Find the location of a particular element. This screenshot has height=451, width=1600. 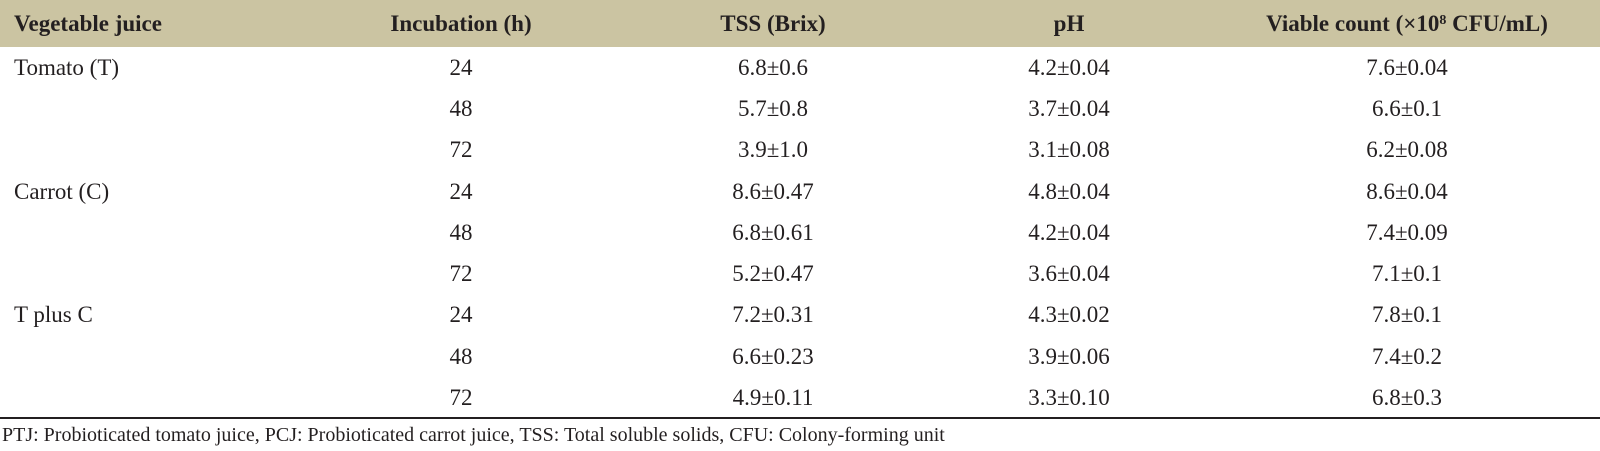

header-viable-suffix: CFU/mL) is located at coordinates (1497, 23).